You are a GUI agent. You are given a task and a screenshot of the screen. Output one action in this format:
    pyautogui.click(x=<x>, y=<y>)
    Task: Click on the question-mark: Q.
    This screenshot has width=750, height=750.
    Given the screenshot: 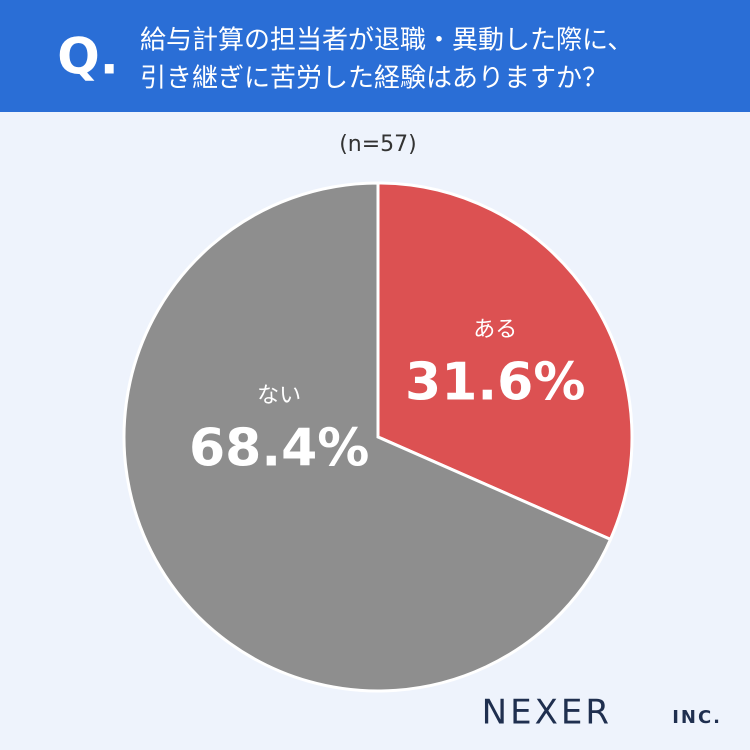 What is the action you would take?
    pyautogui.click(x=88, y=57)
    